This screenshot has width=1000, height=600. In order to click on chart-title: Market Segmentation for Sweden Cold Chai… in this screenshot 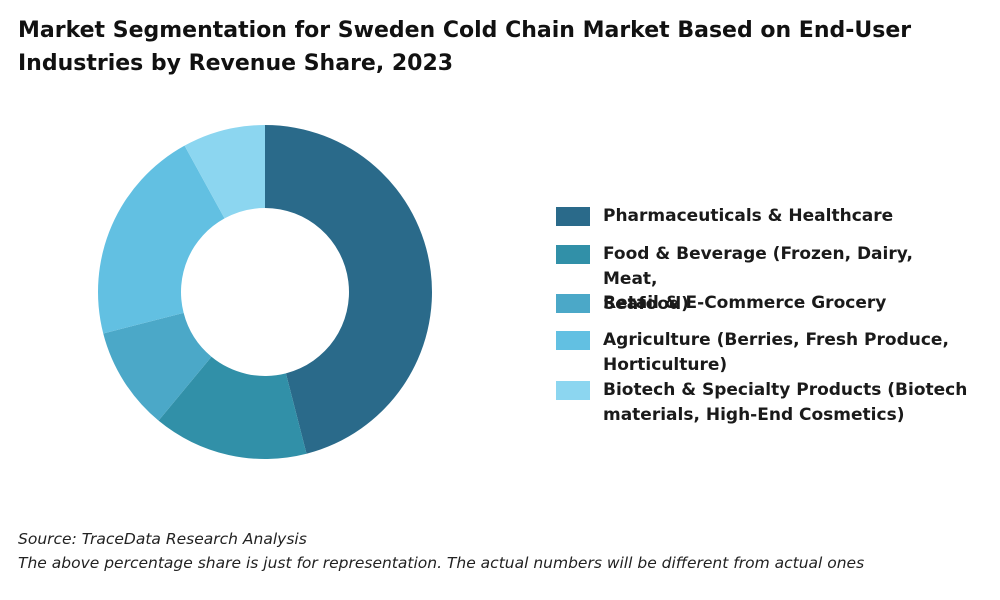, I will do `click(468, 47)`.